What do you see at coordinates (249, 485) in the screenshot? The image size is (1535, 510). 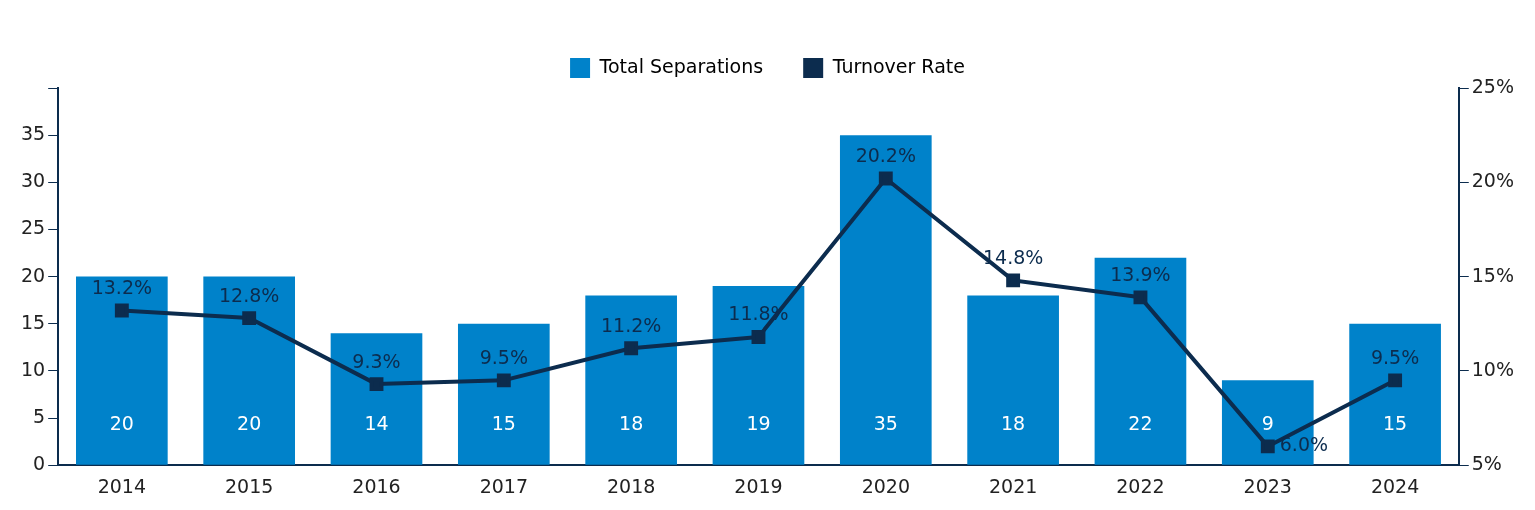 I see `x-tick-label: 2015` at bounding box center [249, 485].